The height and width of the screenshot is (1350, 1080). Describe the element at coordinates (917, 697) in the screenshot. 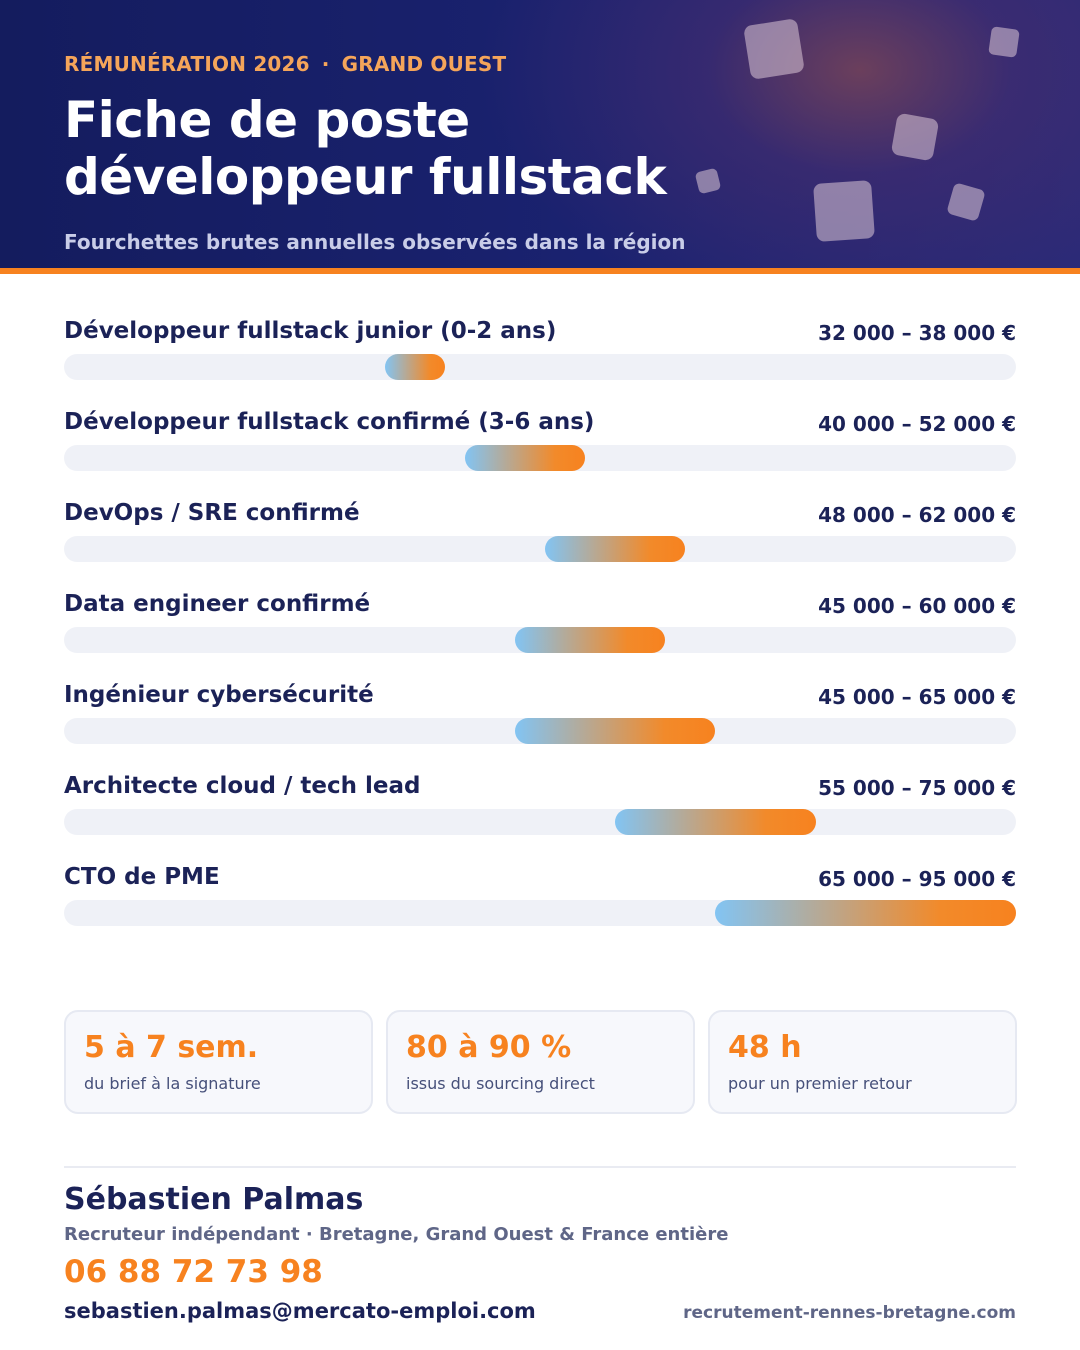

I see `range-label: 45 000 – 65 000 €` at that location.